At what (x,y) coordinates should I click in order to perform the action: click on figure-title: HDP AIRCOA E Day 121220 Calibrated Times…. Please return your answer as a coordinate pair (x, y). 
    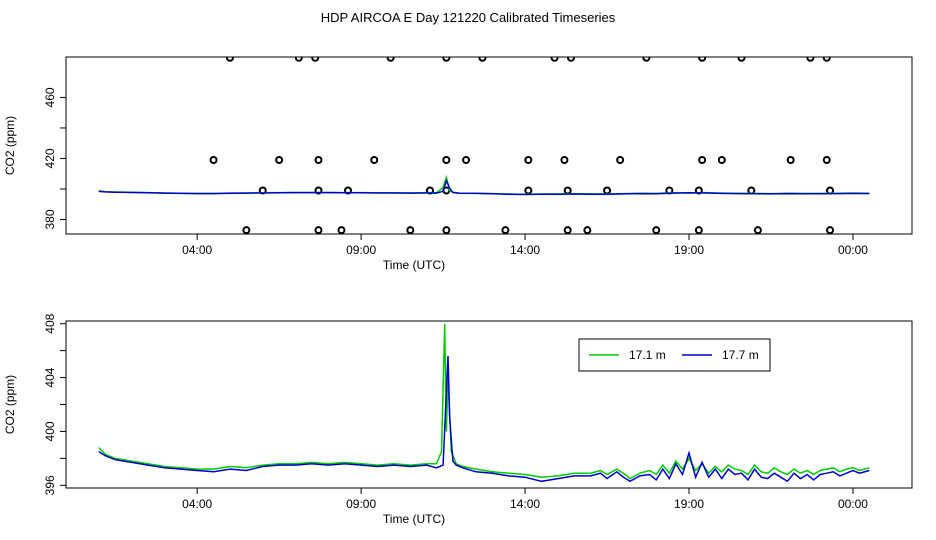
    Looking at the image, I should click on (468, 17).